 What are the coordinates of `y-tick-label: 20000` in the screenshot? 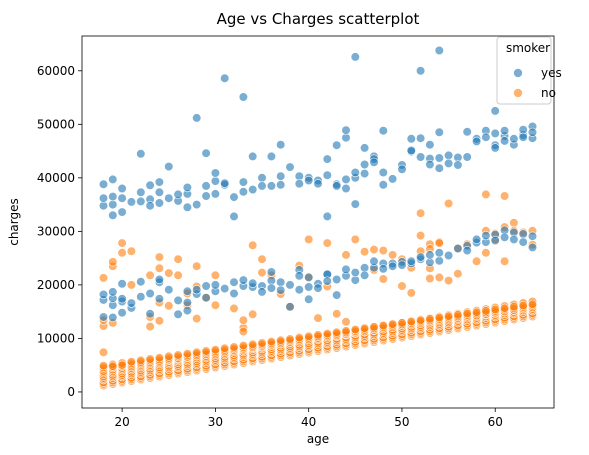 It's located at (56, 285).